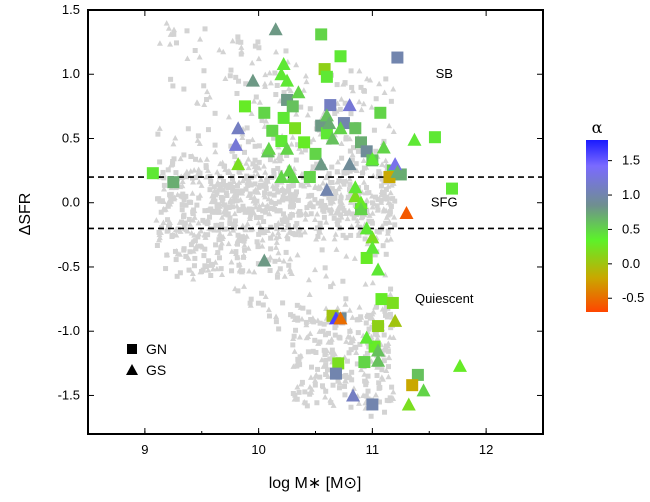 The height and width of the screenshot is (502, 650). What do you see at coordinates (144, 449) in the screenshot?
I see `x-tick-label: 9` at bounding box center [144, 449].